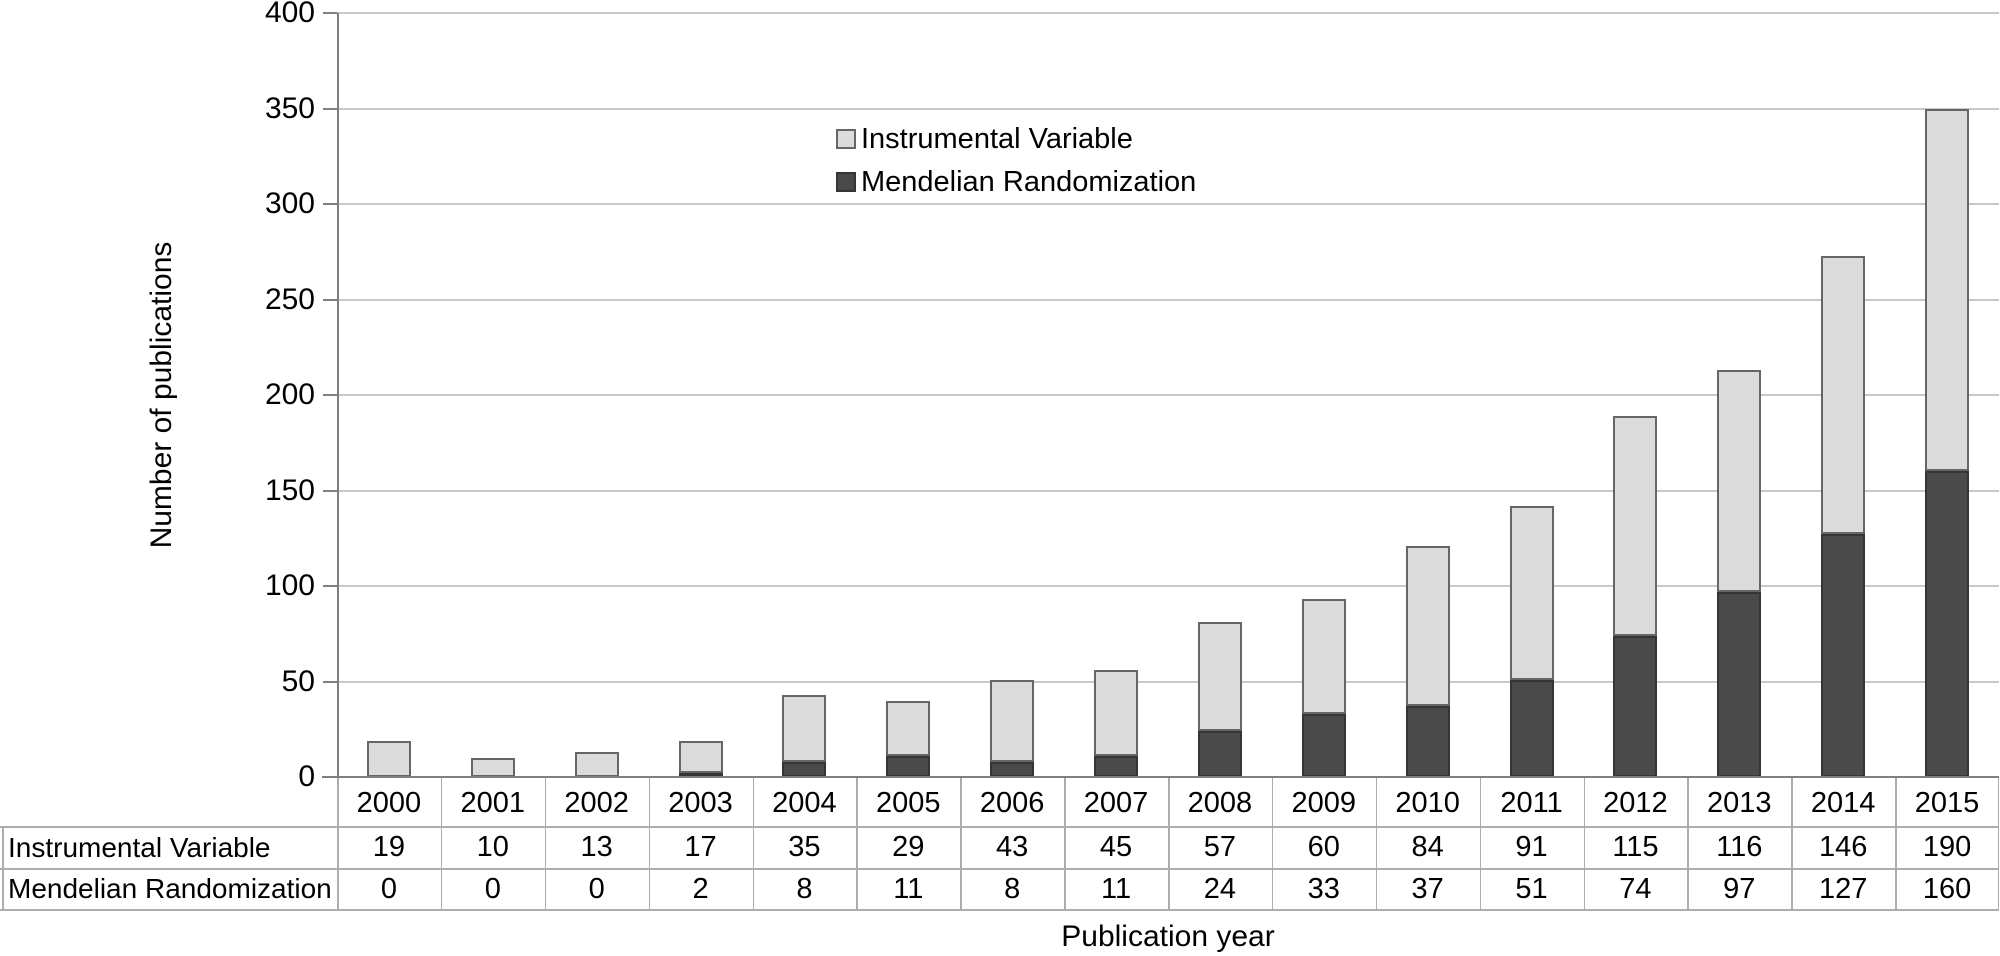 The height and width of the screenshot is (956, 2000). I want to click on table-value-cell: 29, so click(908, 847).